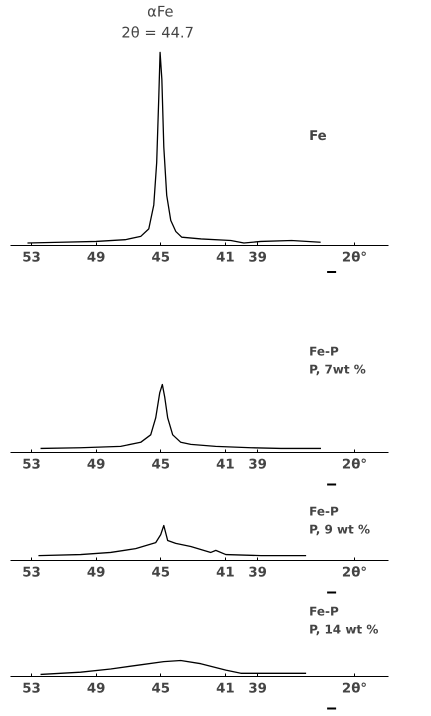 Image resolution: width=431 pixels, height=716 pixels. What do you see at coordinates (157, 33) in the screenshot?
I see `text: 2θ = 44.7` at bounding box center [157, 33].